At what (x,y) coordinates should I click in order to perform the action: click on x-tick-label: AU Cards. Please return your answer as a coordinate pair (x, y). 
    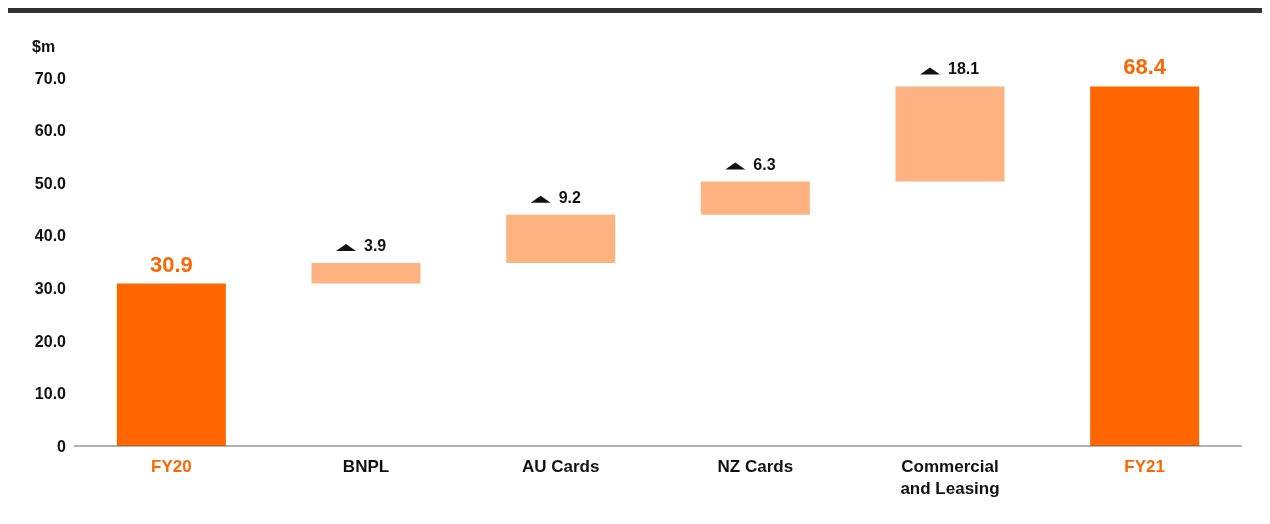
    Looking at the image, I should click on (560, 466).